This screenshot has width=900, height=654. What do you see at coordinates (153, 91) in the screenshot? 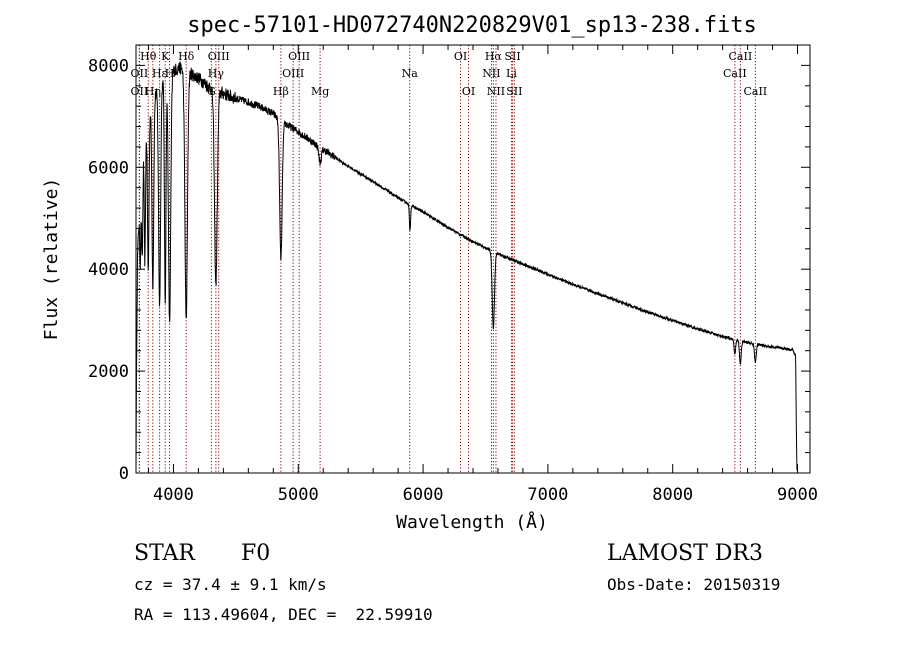
I see `spectral-line-label: Hη` at bounding box center [153, 91].